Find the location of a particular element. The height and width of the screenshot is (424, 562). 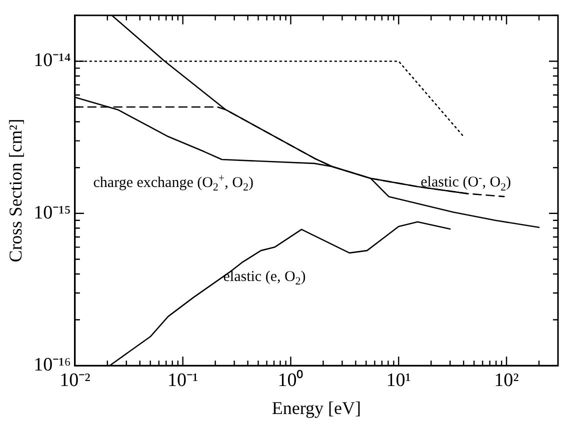

x-axis-title: Energy [eV] is located at coordinates (317, 408).